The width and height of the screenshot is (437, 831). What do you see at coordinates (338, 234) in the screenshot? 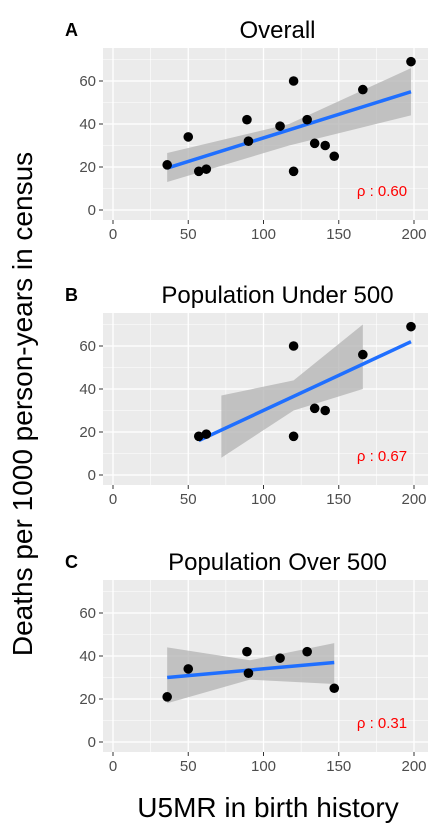
I see `panel-a-x-tick-label: 150` at bounding box center [338, 234].